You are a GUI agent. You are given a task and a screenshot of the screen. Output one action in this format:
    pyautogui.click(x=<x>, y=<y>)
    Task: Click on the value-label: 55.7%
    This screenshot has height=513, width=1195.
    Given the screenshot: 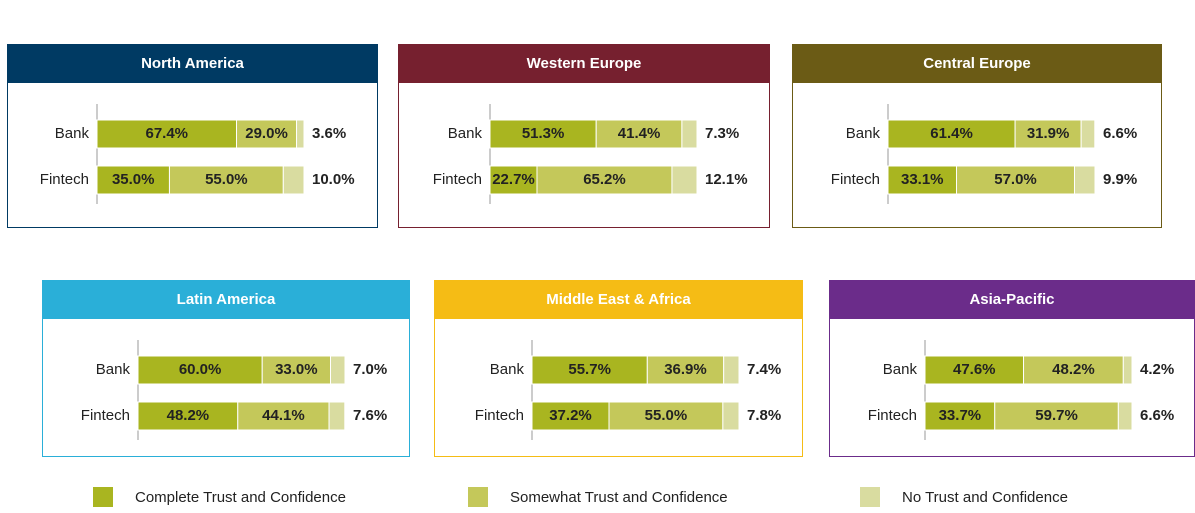 What is the action you would take?
    pyautogui.click(x=589, y=369)
    